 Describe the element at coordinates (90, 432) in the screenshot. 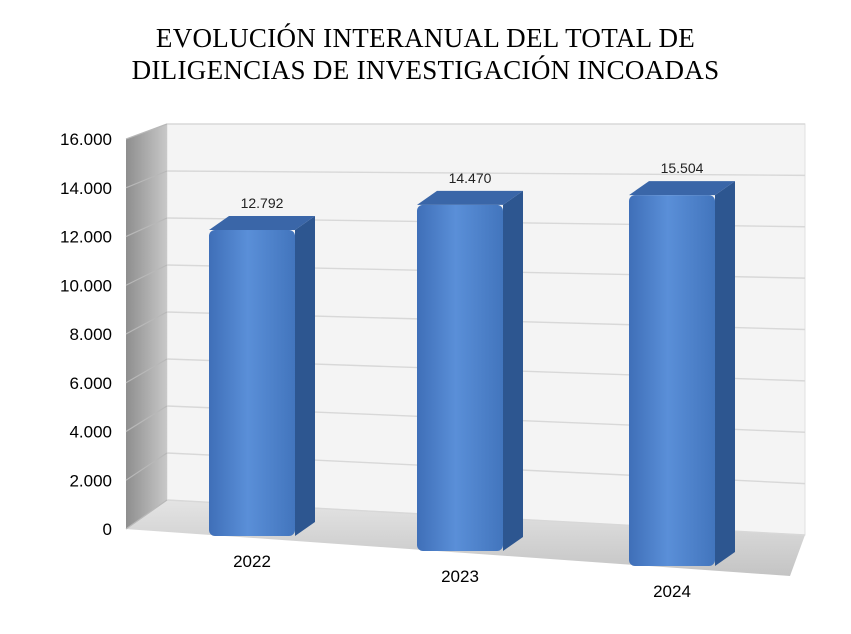

I see `y-tick-label: 4.000` at that location.